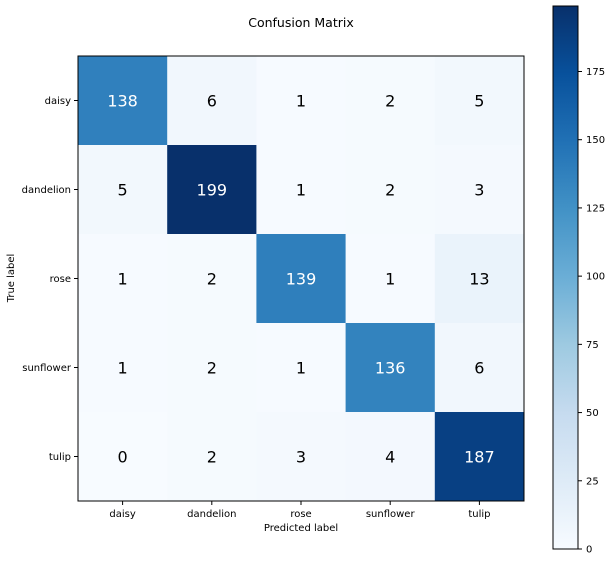 The width and height of the screenshot is (612, 563). I want to click on y-tick-label: tulip, so click(60, 457).